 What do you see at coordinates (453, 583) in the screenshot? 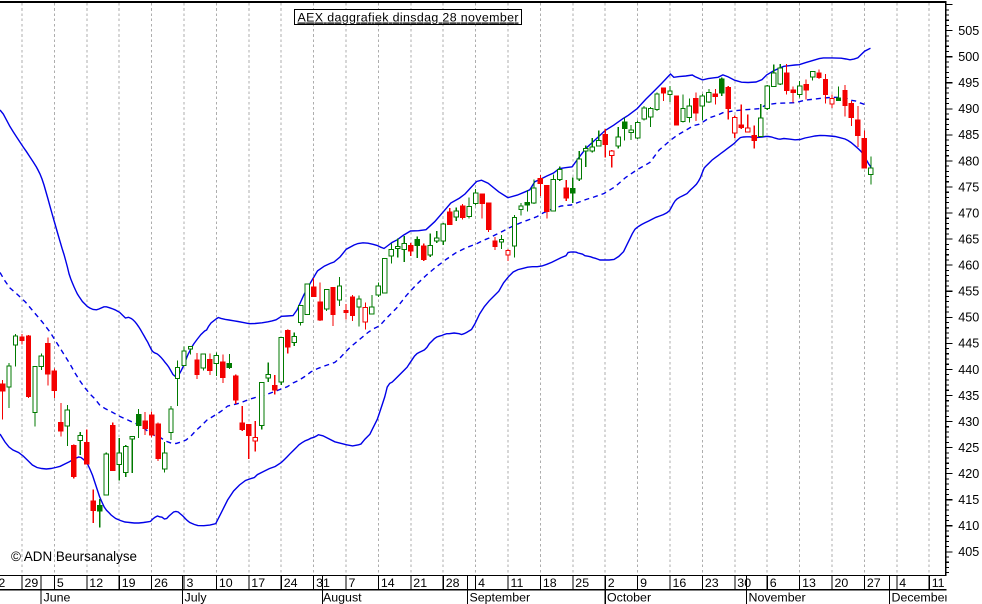
I see `svg-text: 28` at bounding box center [453, 583].